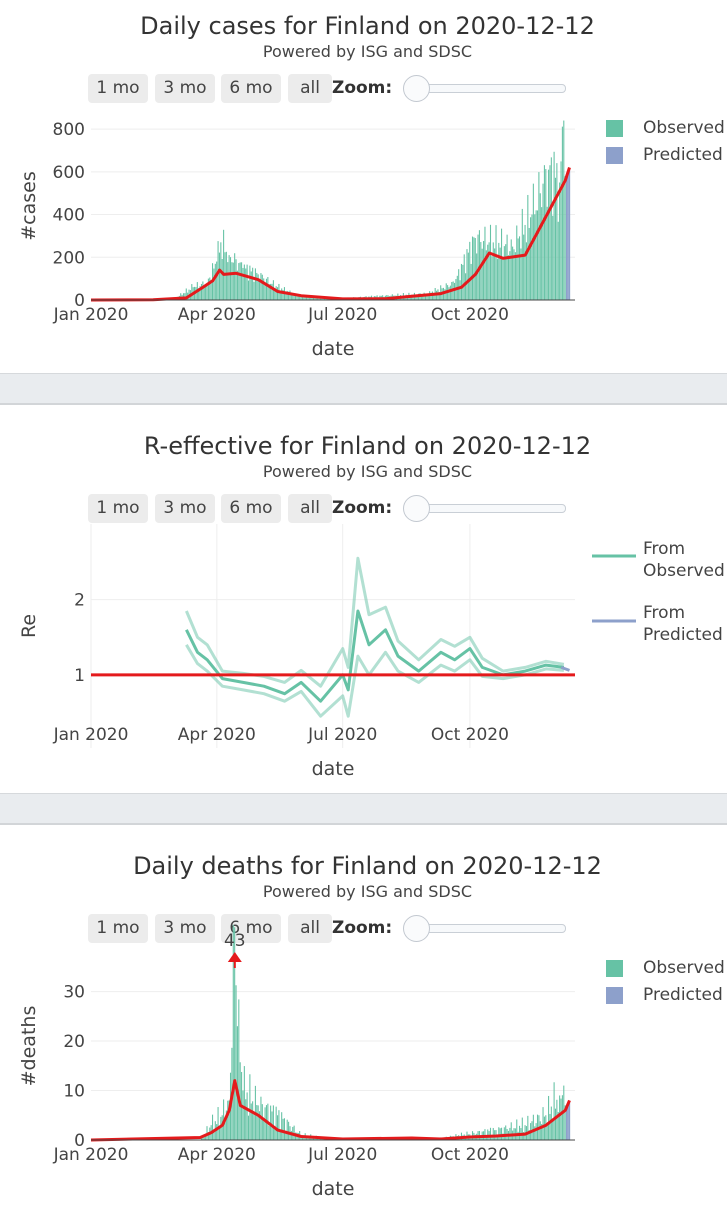  What do you see at coordinates (614, 968) in the screenshot?
I see `legend-observed-swatch` at bounding box center [614, 968].